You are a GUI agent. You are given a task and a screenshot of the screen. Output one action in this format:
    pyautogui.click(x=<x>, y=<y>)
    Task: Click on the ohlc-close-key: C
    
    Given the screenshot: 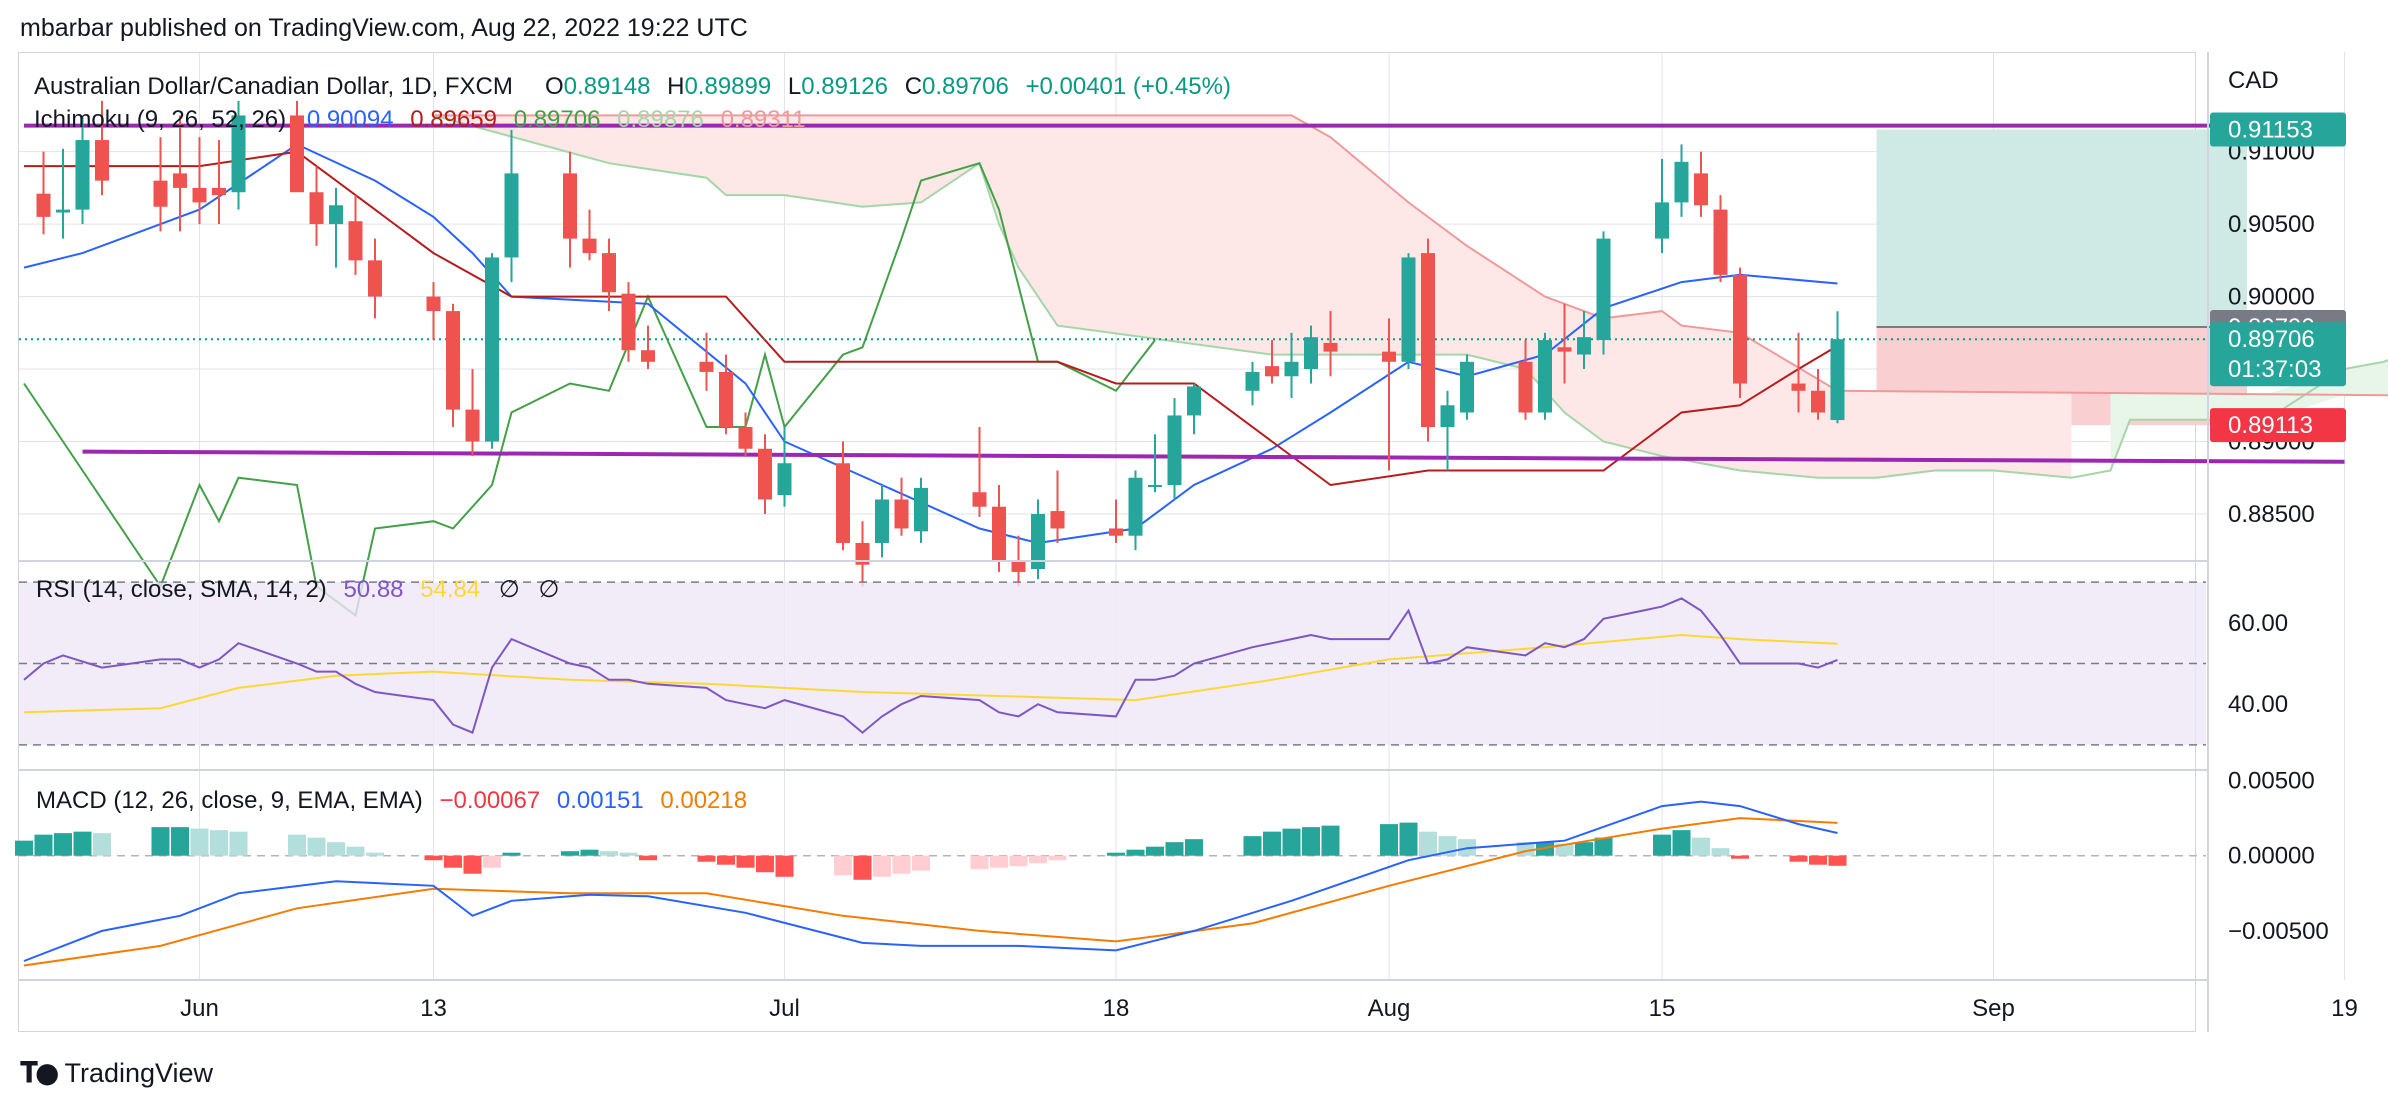 What is the action you would take?
    pyautogui.click(x=913, y=86)
    